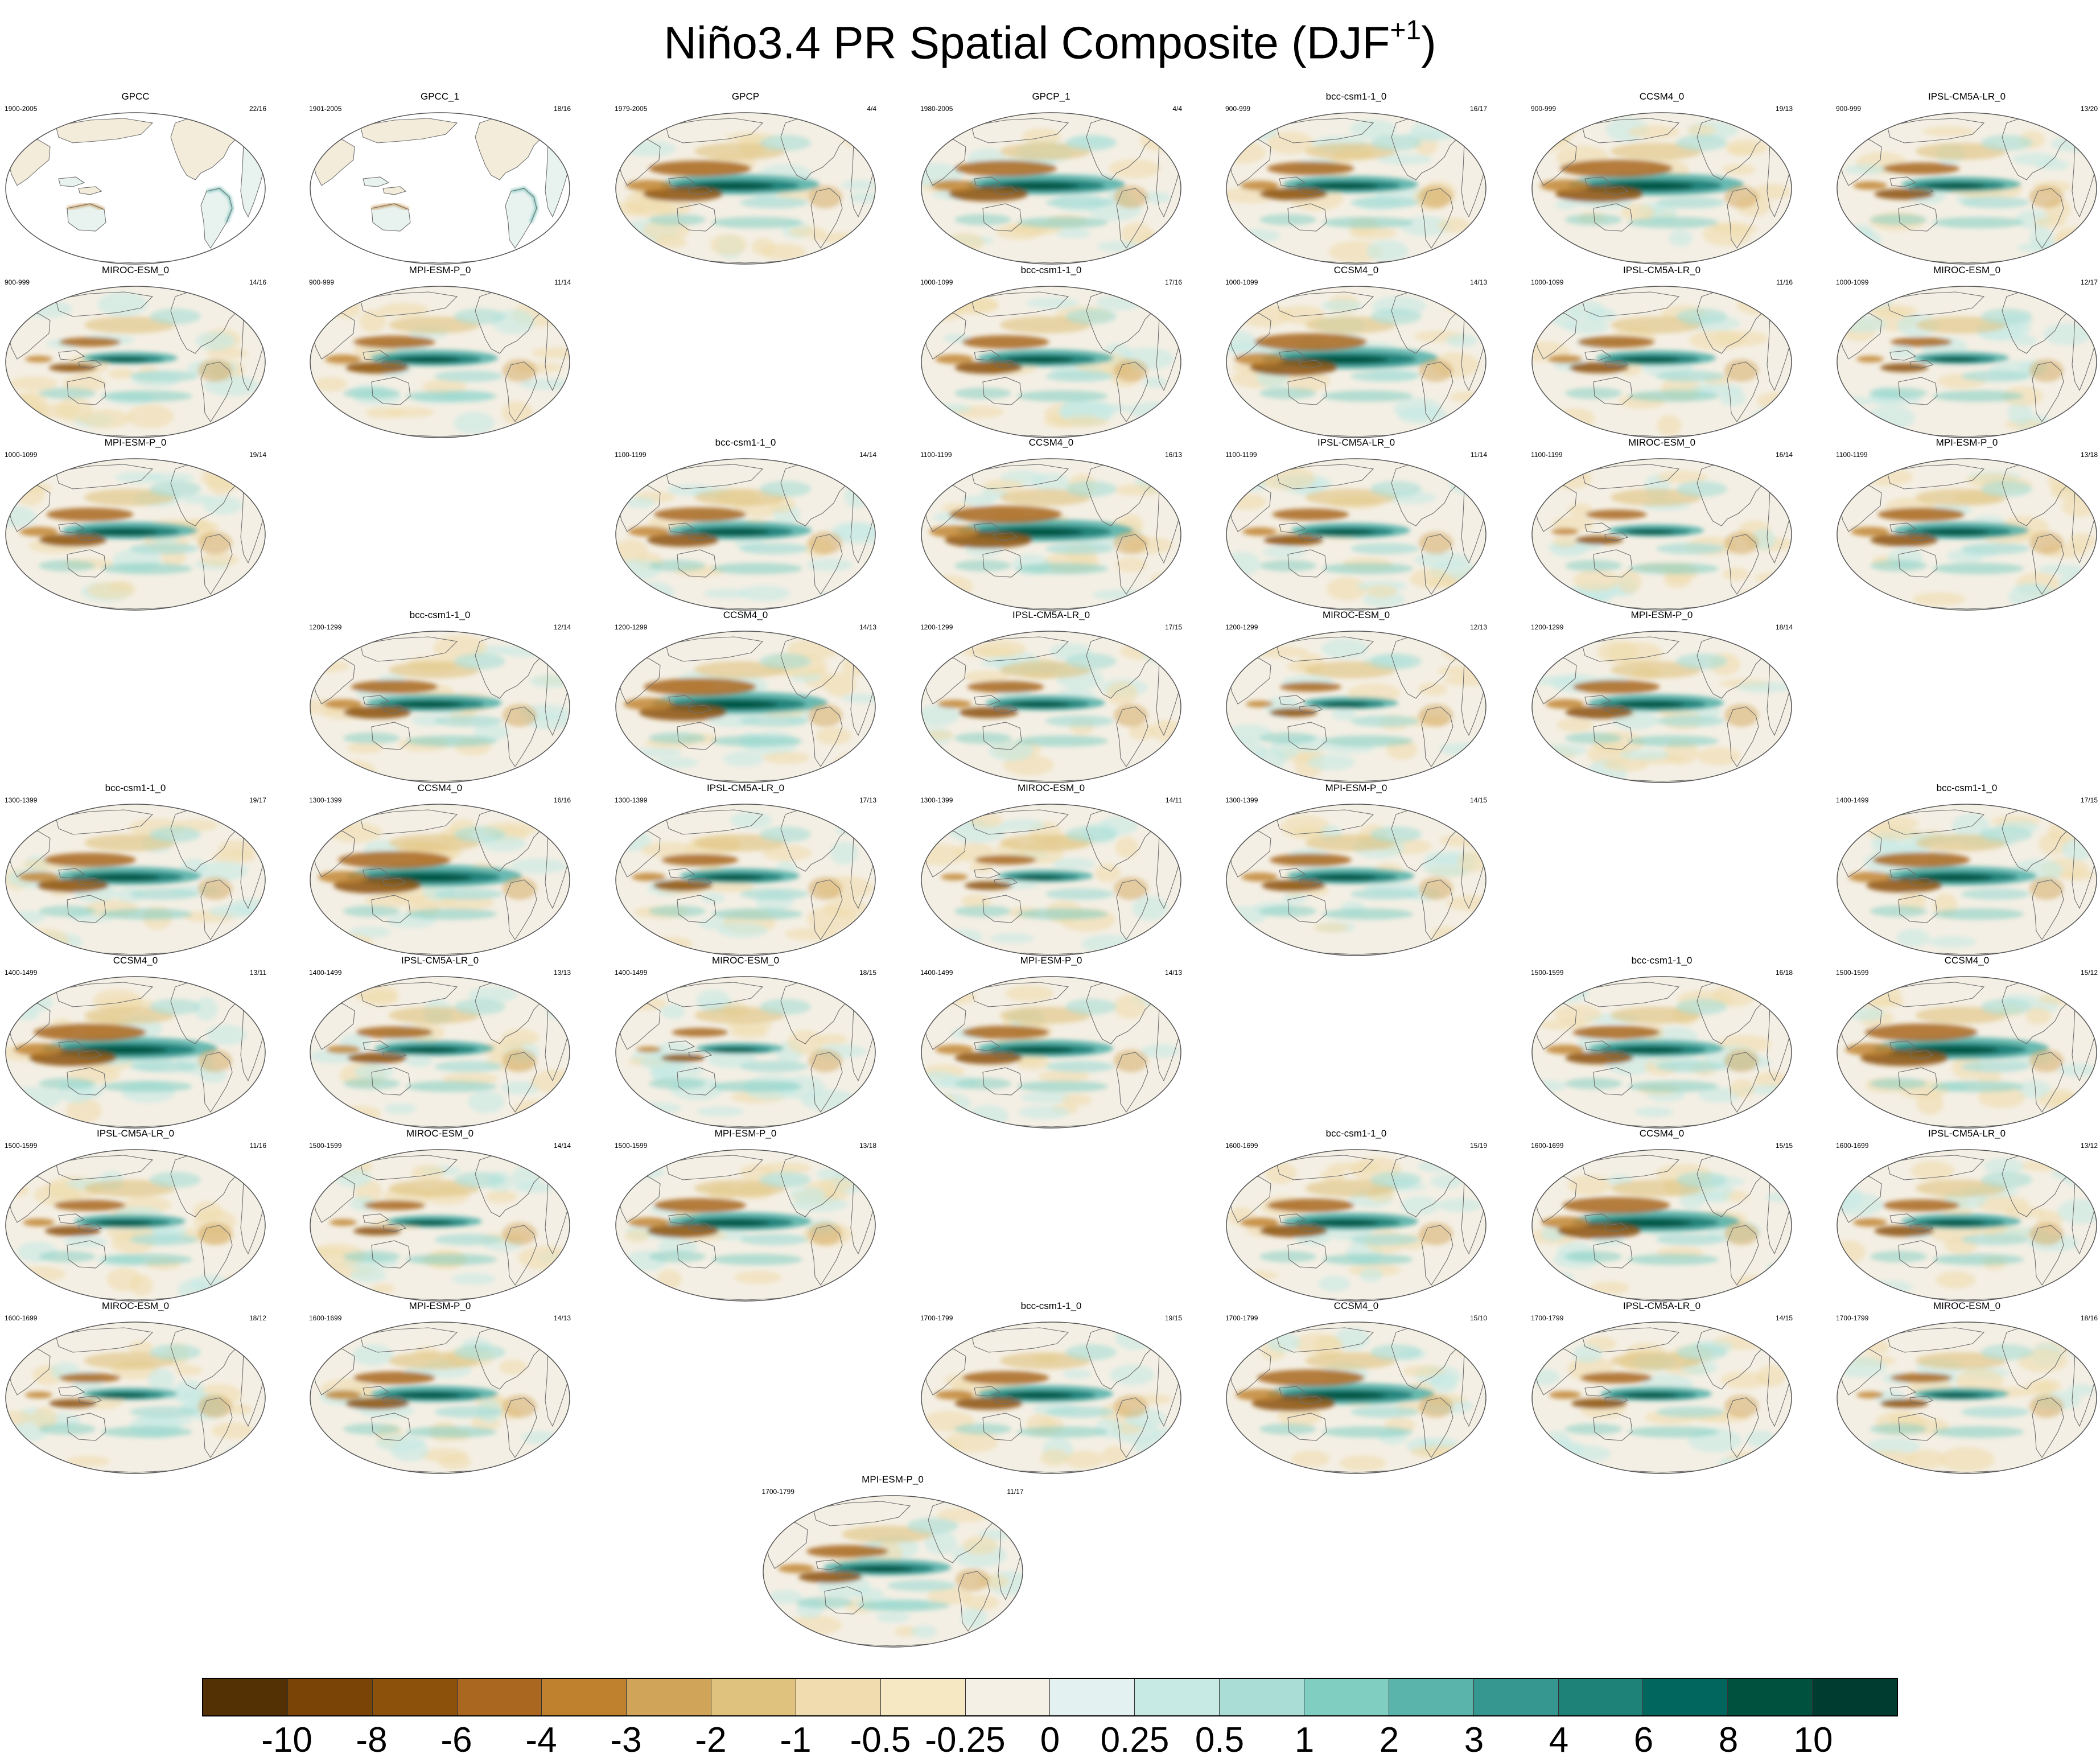 Image resolution: width=2100 pixels, height=1762 pixels. I want to click on panel-event-count: 16/18, so click(1784, 973).